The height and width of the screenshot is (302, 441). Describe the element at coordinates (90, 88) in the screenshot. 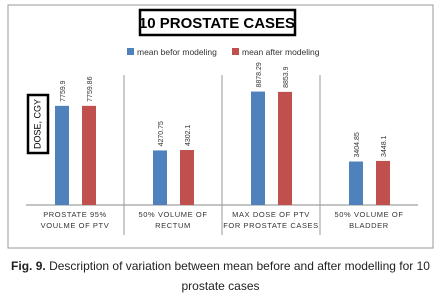

I see `value-label: 7759.86` at that location.